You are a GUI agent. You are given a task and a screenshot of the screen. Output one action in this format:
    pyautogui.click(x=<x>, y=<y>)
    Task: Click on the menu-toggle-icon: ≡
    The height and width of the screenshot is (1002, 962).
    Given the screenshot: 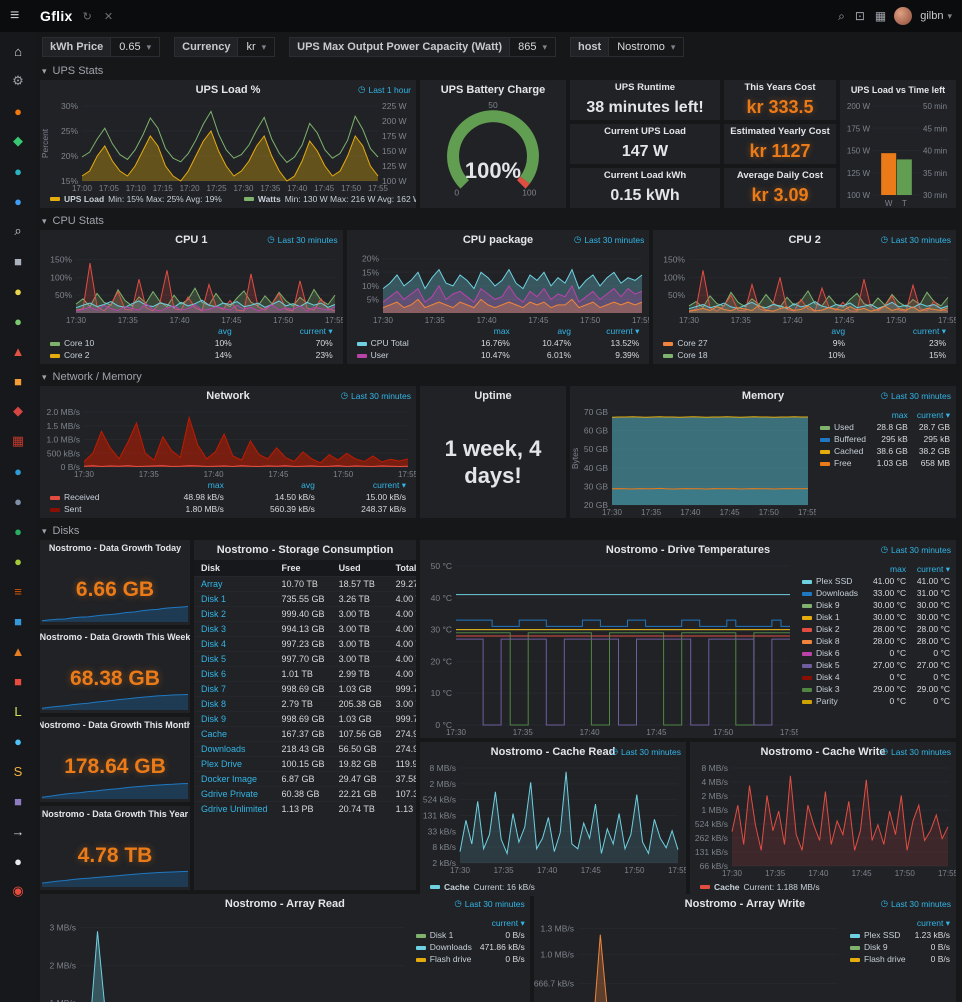 What is the action you would take?
    pyautogui.click(x=21, y=16)
    